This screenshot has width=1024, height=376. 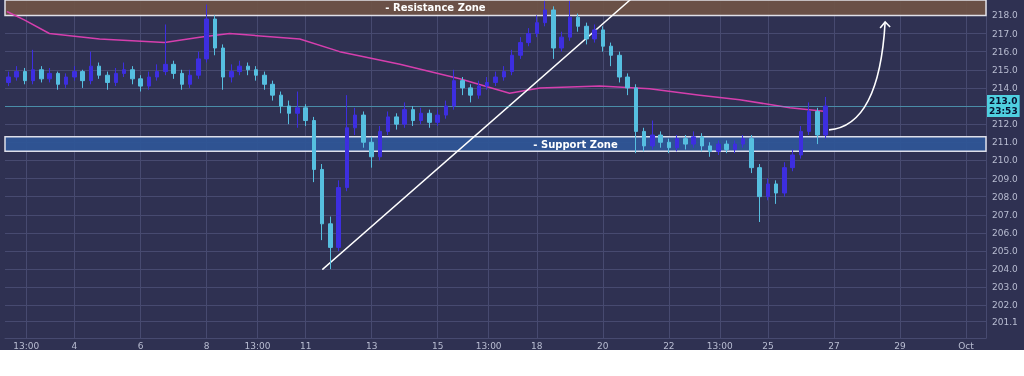 What do you see at coordinates (1005, 178) in the screenshot?
I see `y-tick-label: 209.0` at bounding box center [1005, 178].